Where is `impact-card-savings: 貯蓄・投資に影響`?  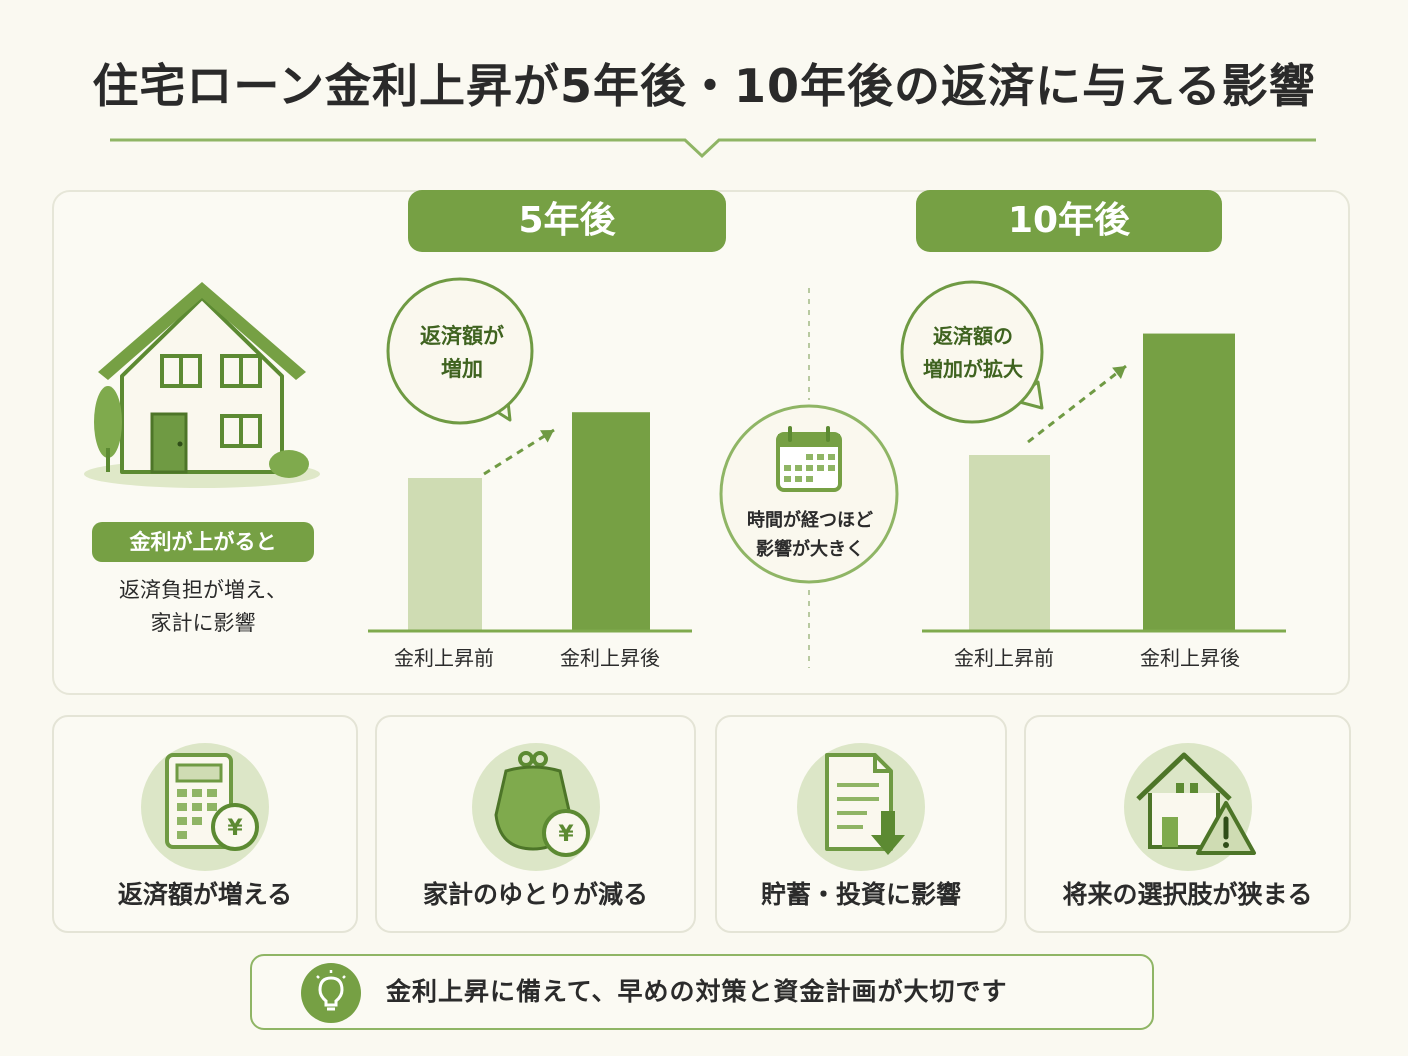 impact-card-savings: 貯蓄・投資に影響 is located at coordinates (861, 824).